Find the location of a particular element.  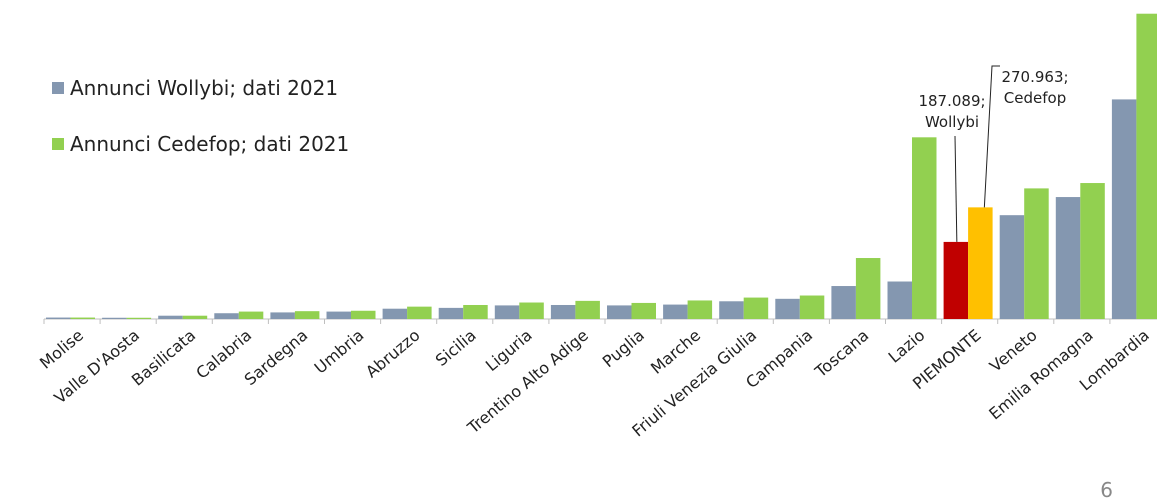

legend-item-wollybi: Annunci Wollybi; dati 2021 is located at coordinates (195, 88).